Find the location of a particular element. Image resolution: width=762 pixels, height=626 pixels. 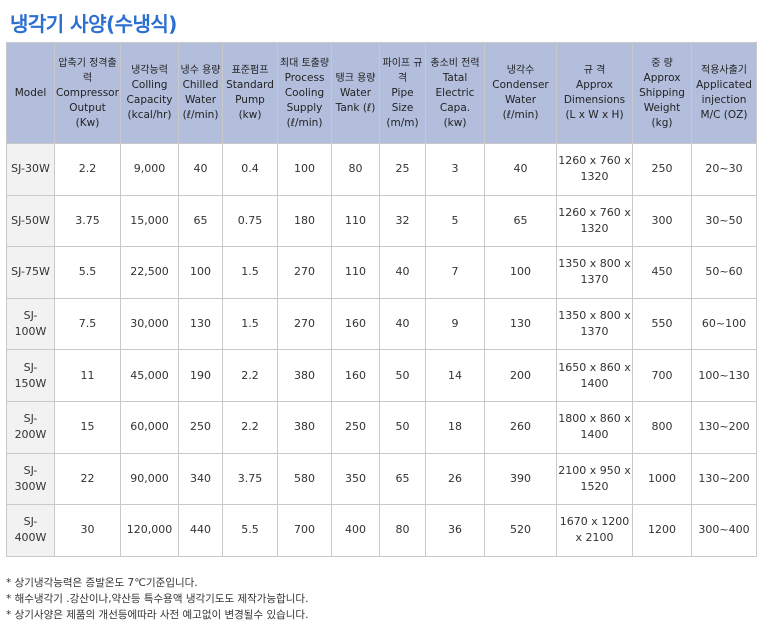

table-cell: 1350 x 800 x 1370 is located at coordinates (594, 324).